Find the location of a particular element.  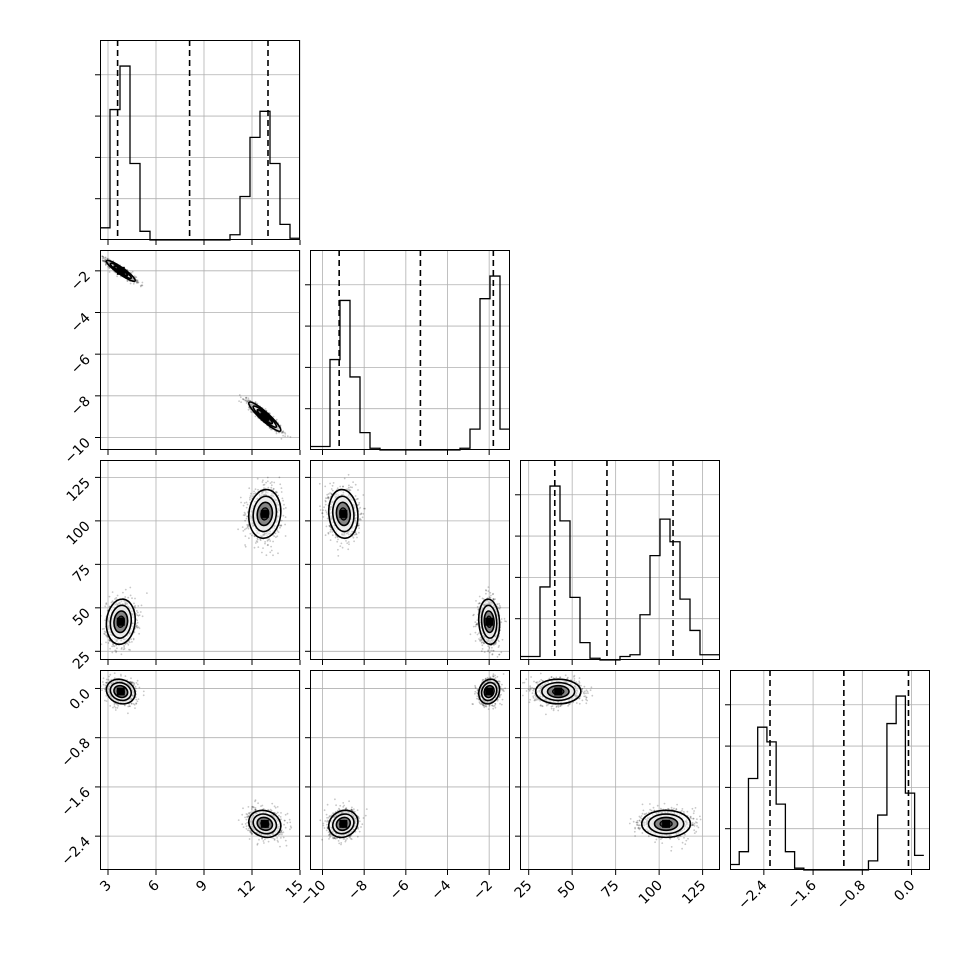

scatter-content is located at coordinates (192, 566).